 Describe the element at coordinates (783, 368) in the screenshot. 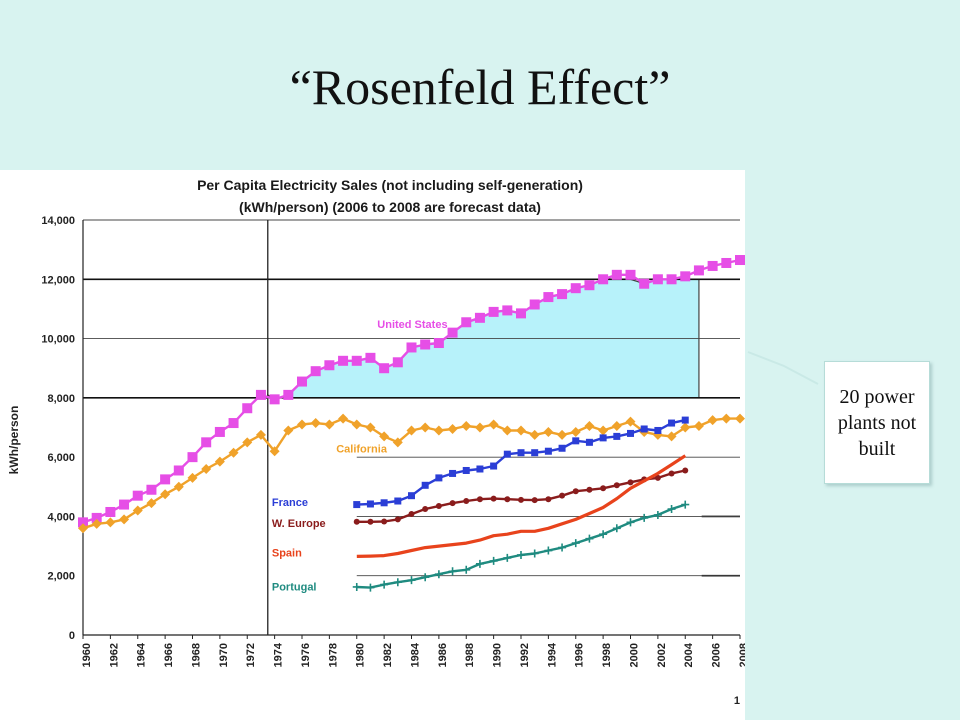

I see `callout-connector-line` at that location.